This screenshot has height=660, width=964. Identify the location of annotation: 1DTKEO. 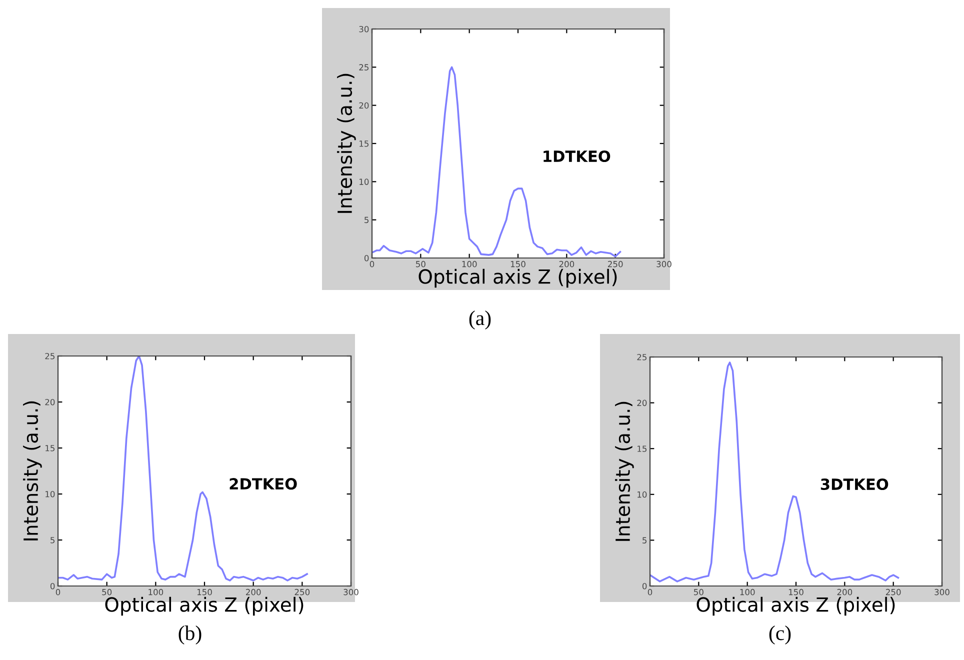
(577, 156).